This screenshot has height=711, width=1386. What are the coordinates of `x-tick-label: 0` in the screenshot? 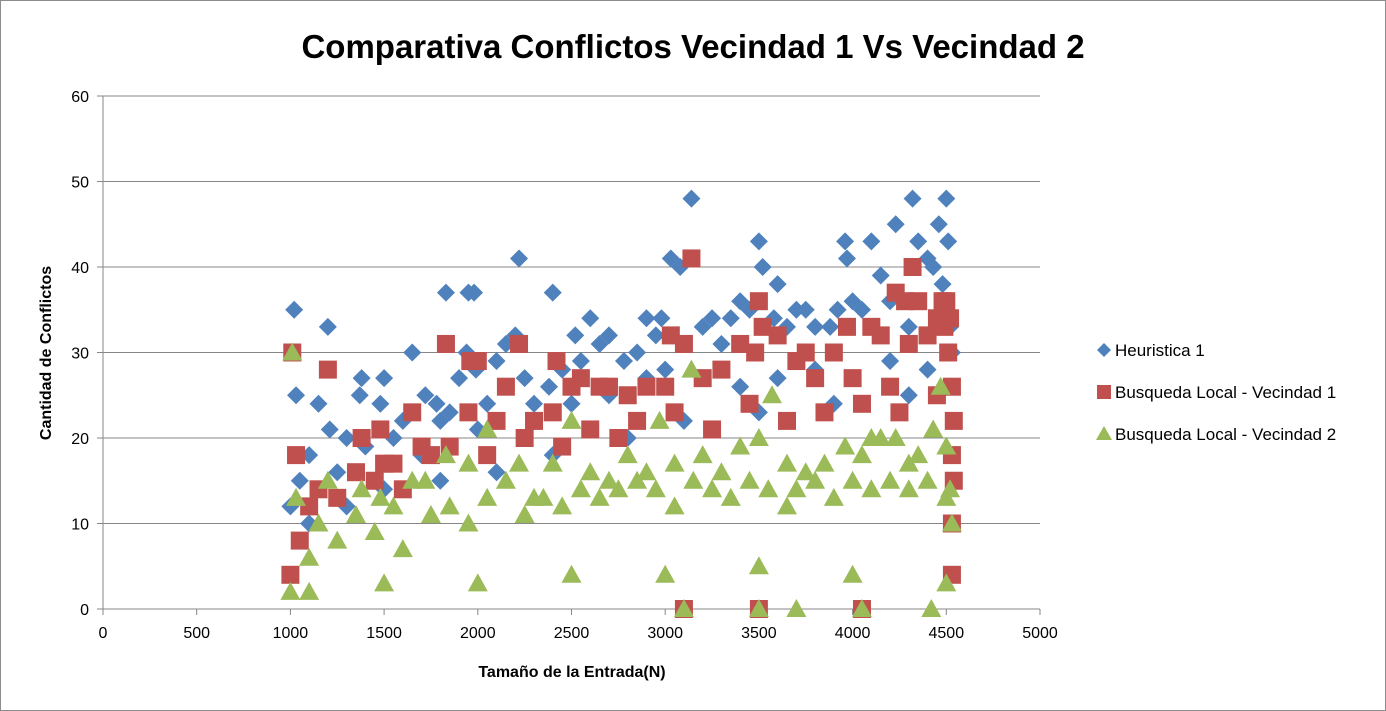 It's located at (103, 633).